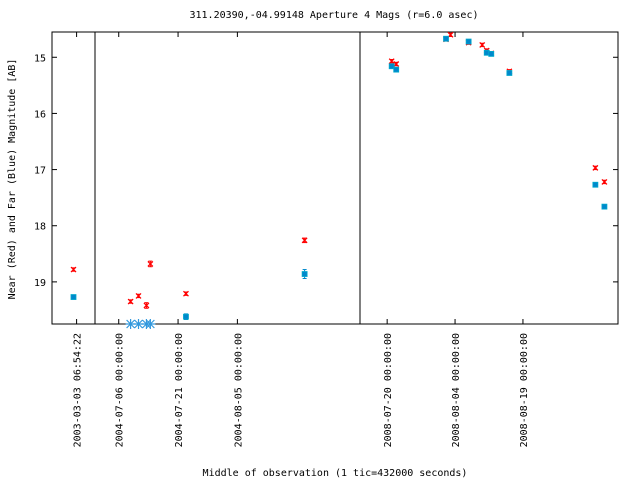  I want to click on x-tick-label: 2008-08-04 00:00:00, so click(456, 390).